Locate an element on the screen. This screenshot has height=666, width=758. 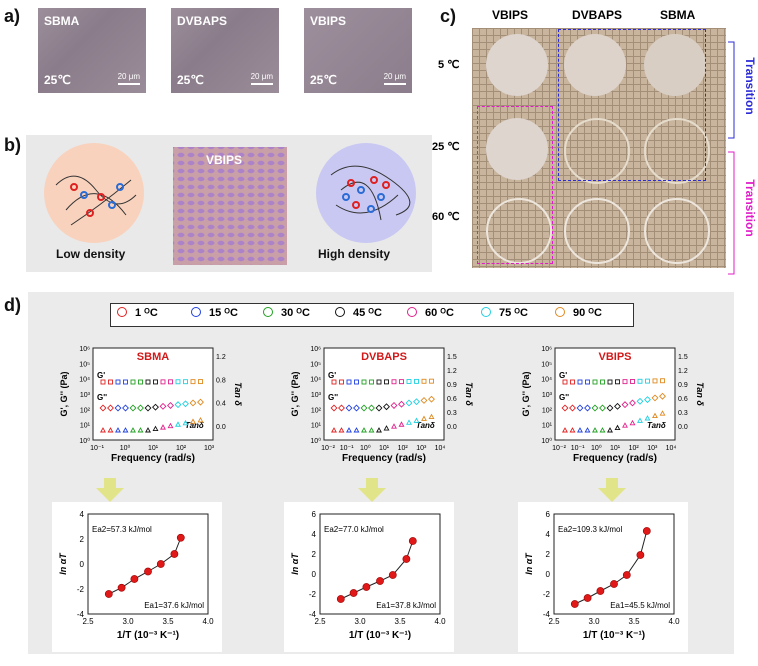
col-dvbaps: DVBAPS is located at coordinates (597, 15).